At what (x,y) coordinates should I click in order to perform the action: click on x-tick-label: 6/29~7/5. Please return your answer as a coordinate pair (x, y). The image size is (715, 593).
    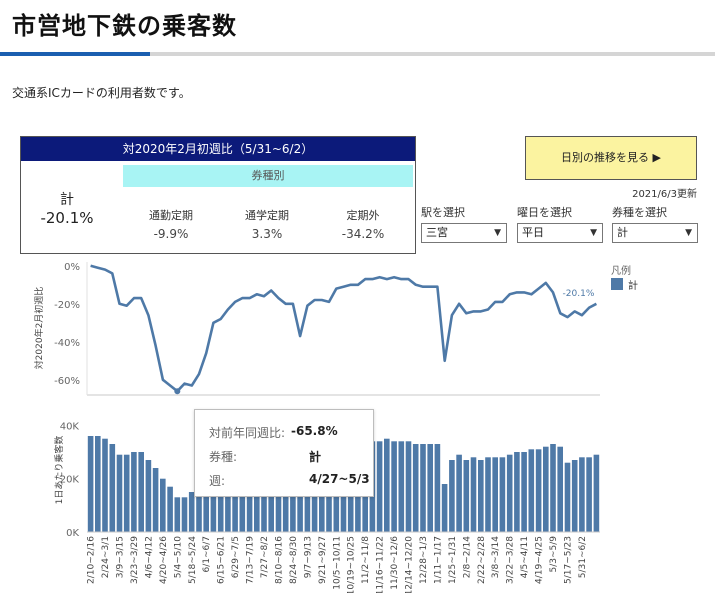
    Looking at the image, I should click on (236, 557).